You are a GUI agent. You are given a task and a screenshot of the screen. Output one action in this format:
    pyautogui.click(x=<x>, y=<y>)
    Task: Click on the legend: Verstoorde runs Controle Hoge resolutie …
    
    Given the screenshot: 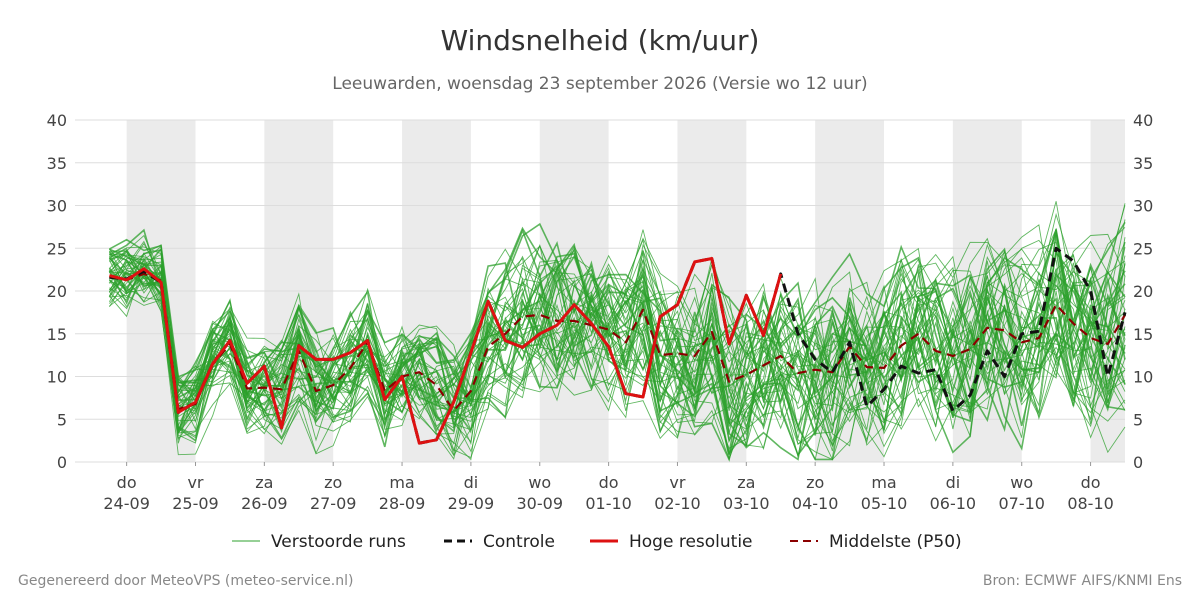 What is the action you would take?
    pyautogui.click(x=597, y=542)
    